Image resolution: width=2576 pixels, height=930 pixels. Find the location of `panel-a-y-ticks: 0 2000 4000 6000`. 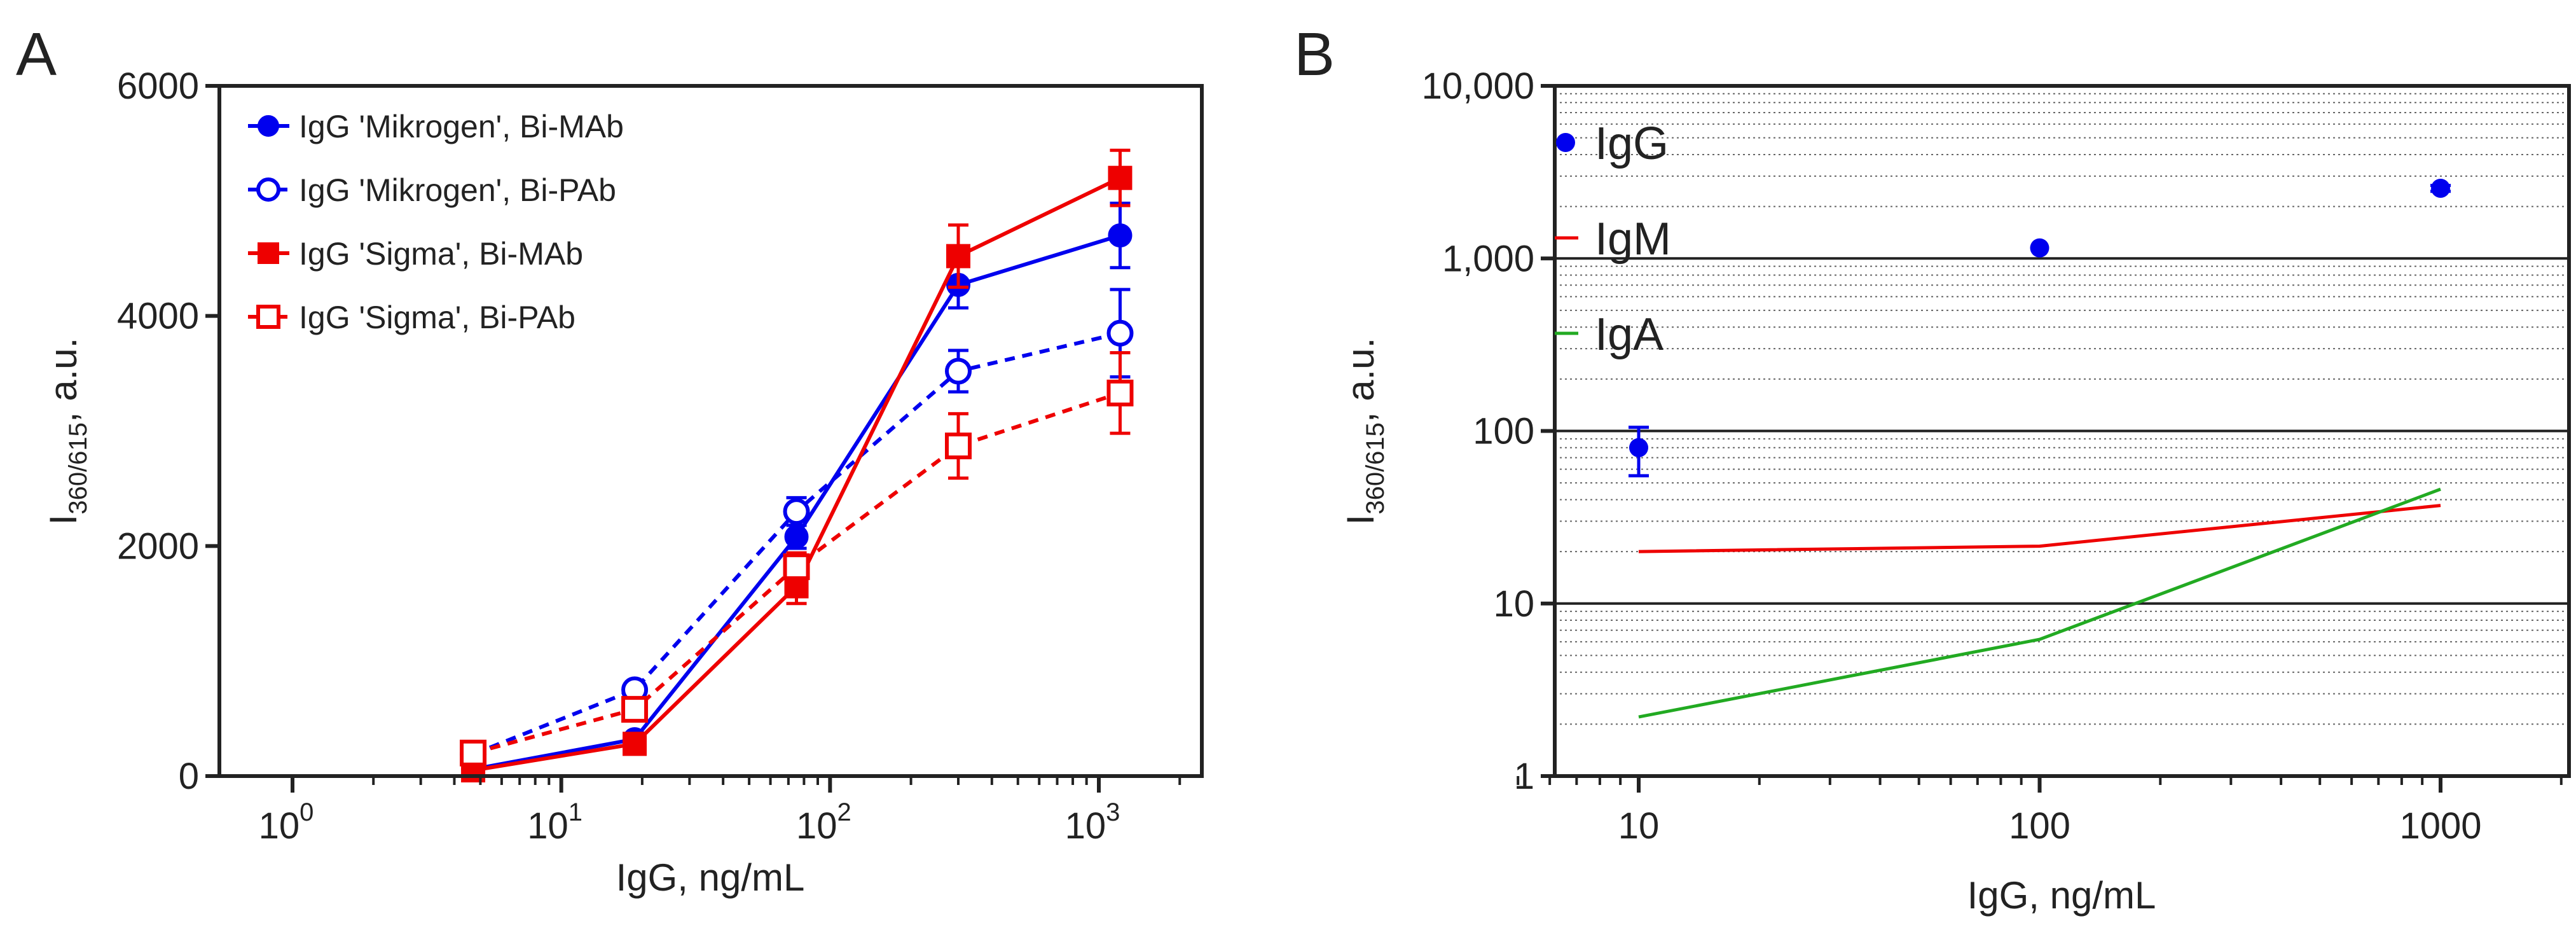

panel-a-y-ticks: 0 2000 4000 6000 is located at coordinates (168, 432).